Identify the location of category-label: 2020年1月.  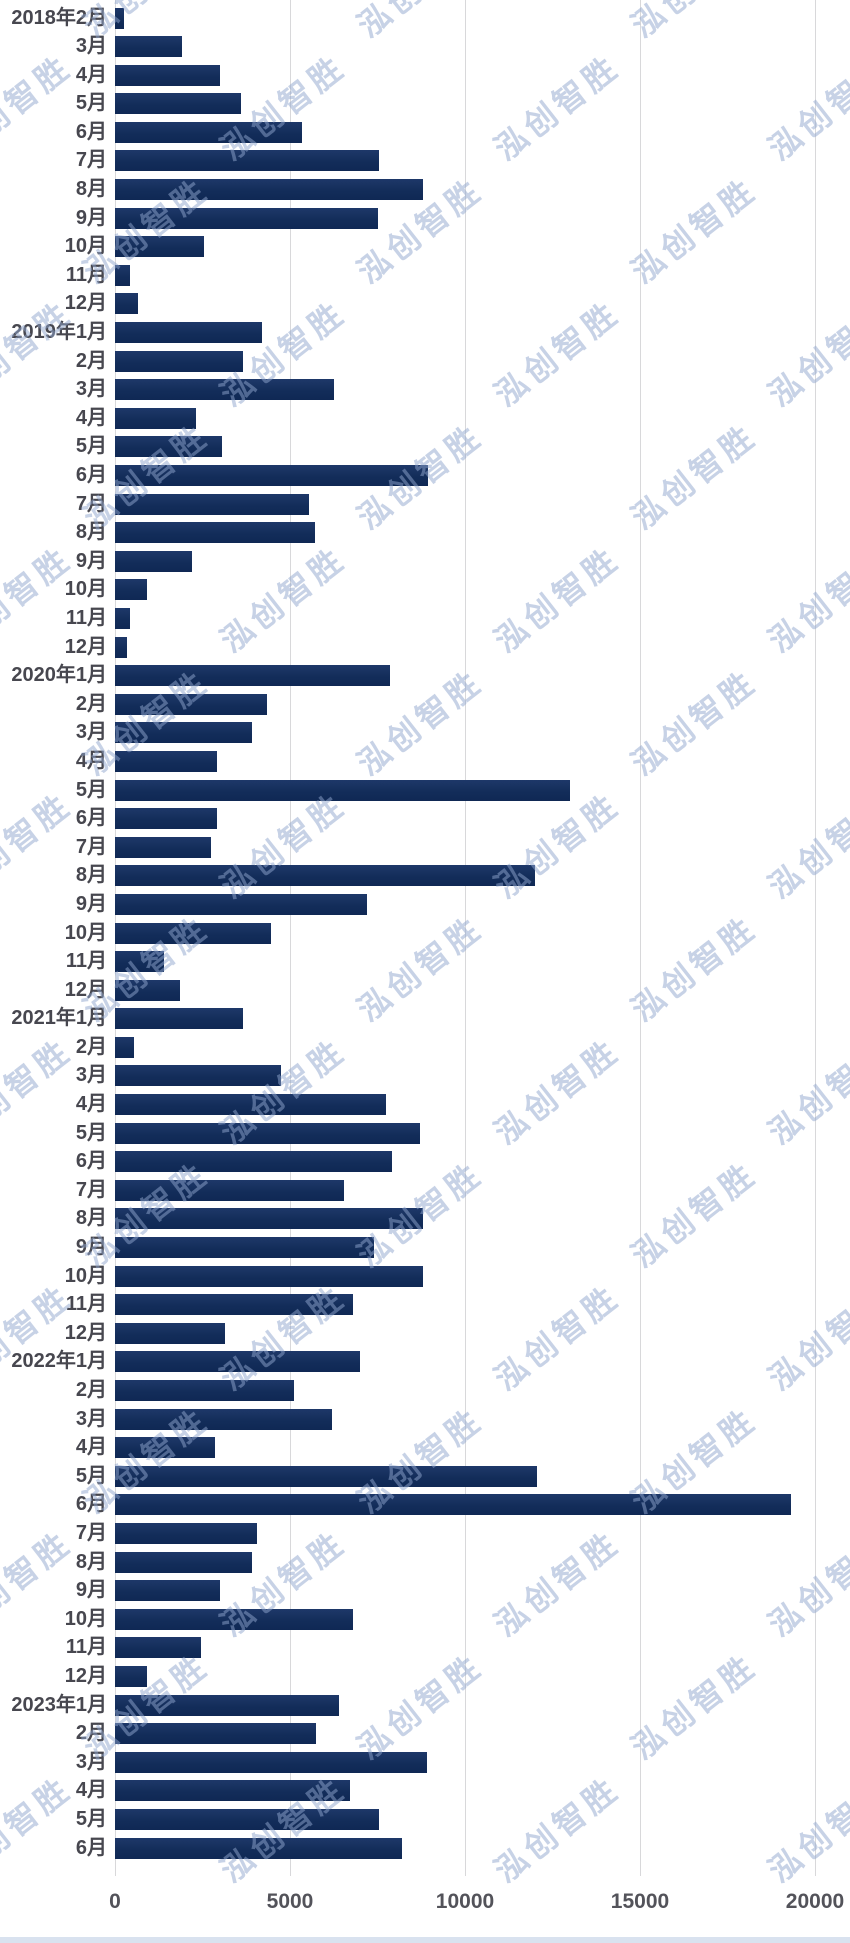
(59, 675).